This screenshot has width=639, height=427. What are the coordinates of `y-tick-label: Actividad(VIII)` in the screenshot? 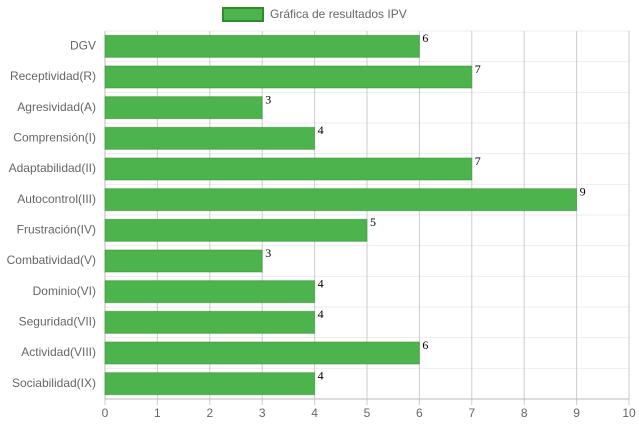 It's located at (58, 352).